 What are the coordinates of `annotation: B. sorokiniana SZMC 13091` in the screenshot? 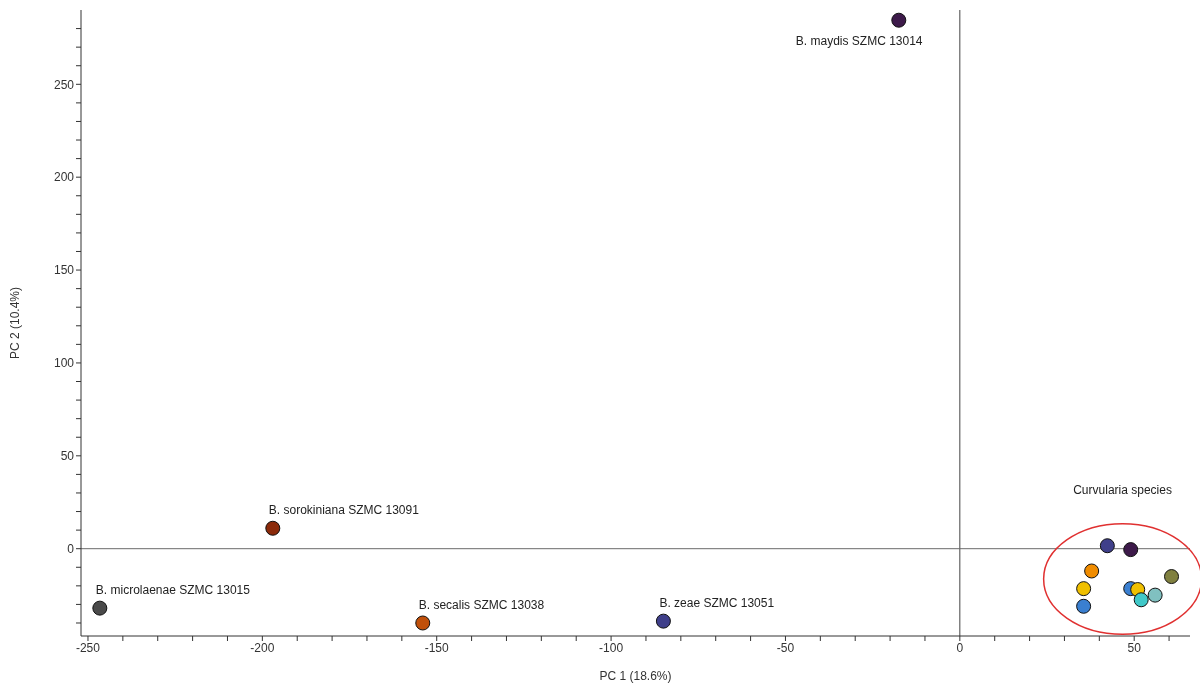 It's located at (344, 510).